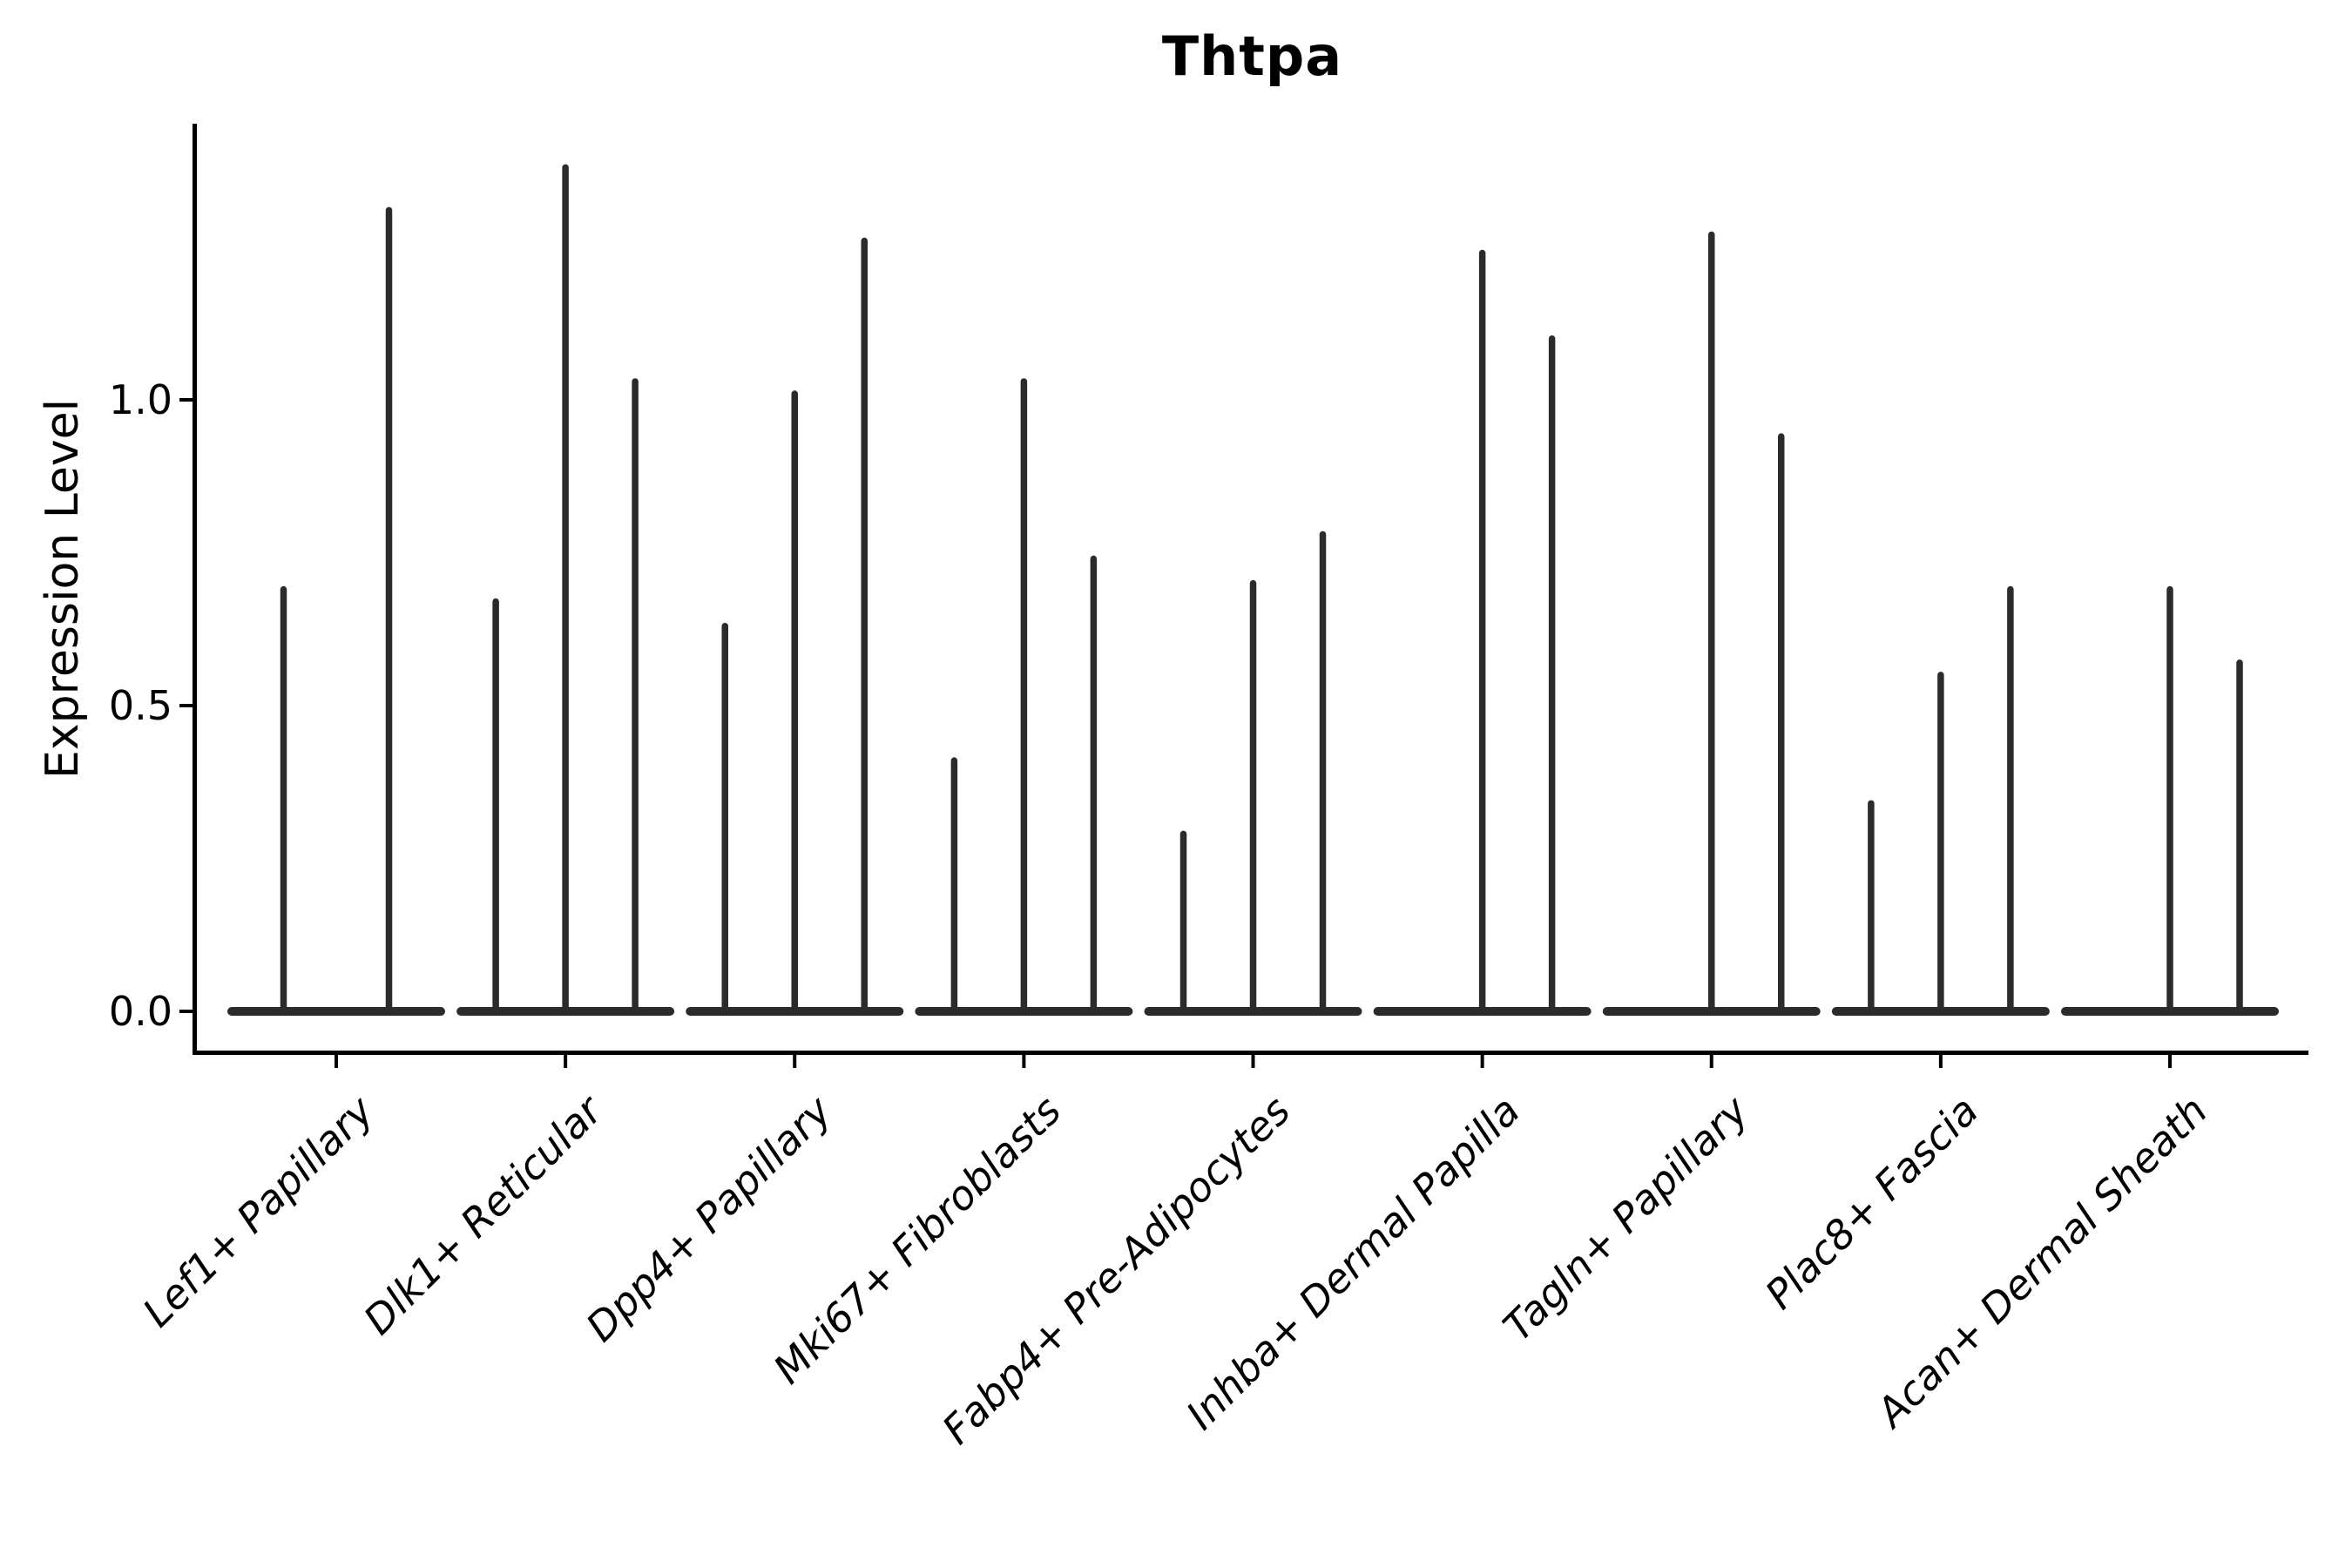  I want to click on y-tick-label: 0.5, so click(140, 705).